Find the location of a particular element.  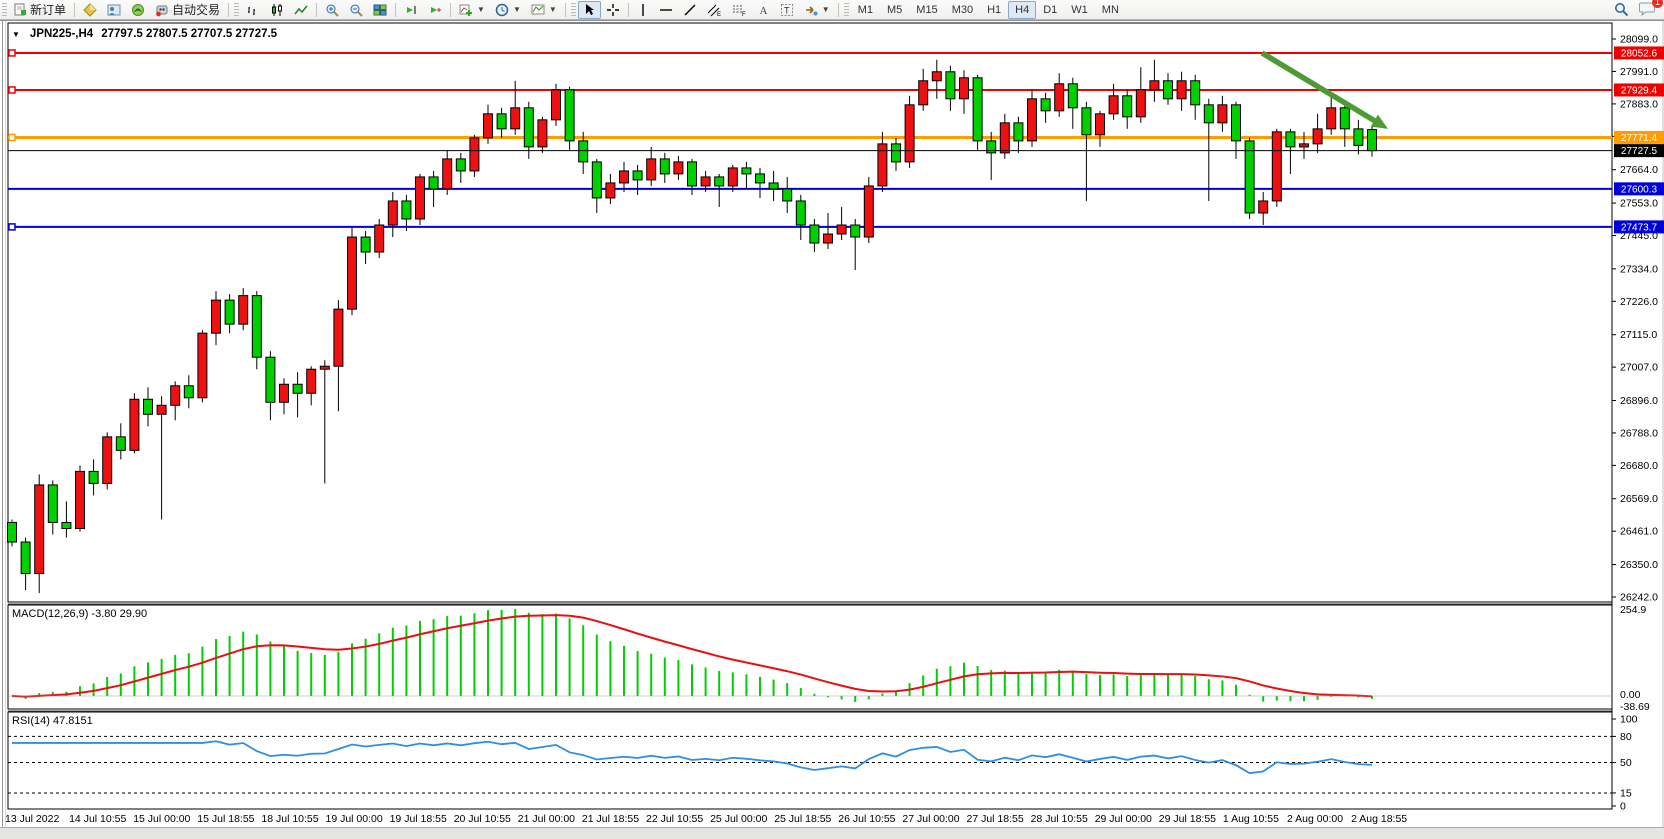

timeframe-H4: H4 is located at coordinates (1022, 9).